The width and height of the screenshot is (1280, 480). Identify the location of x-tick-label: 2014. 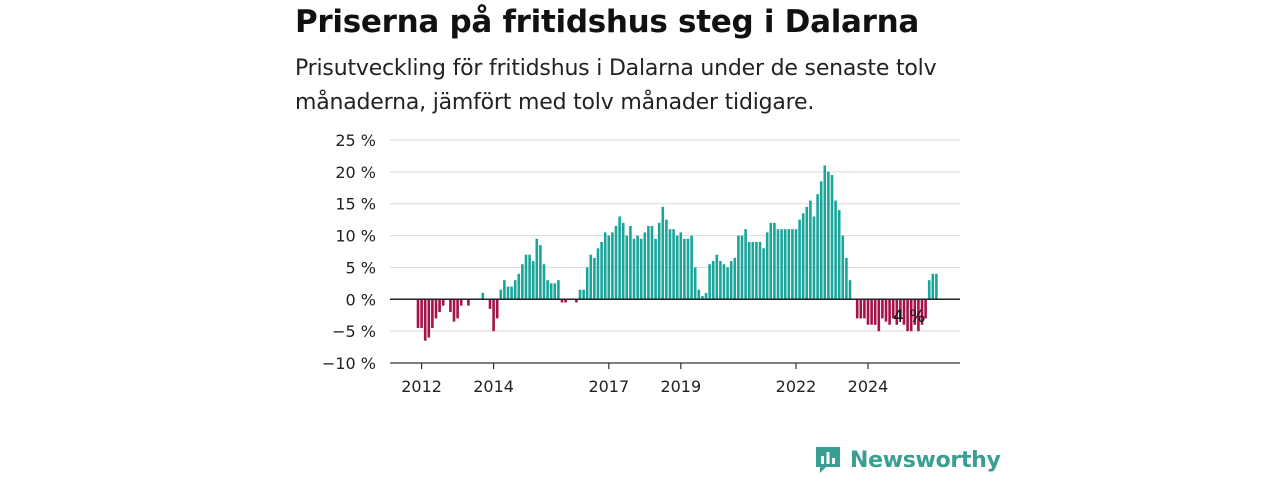
(493, 386).